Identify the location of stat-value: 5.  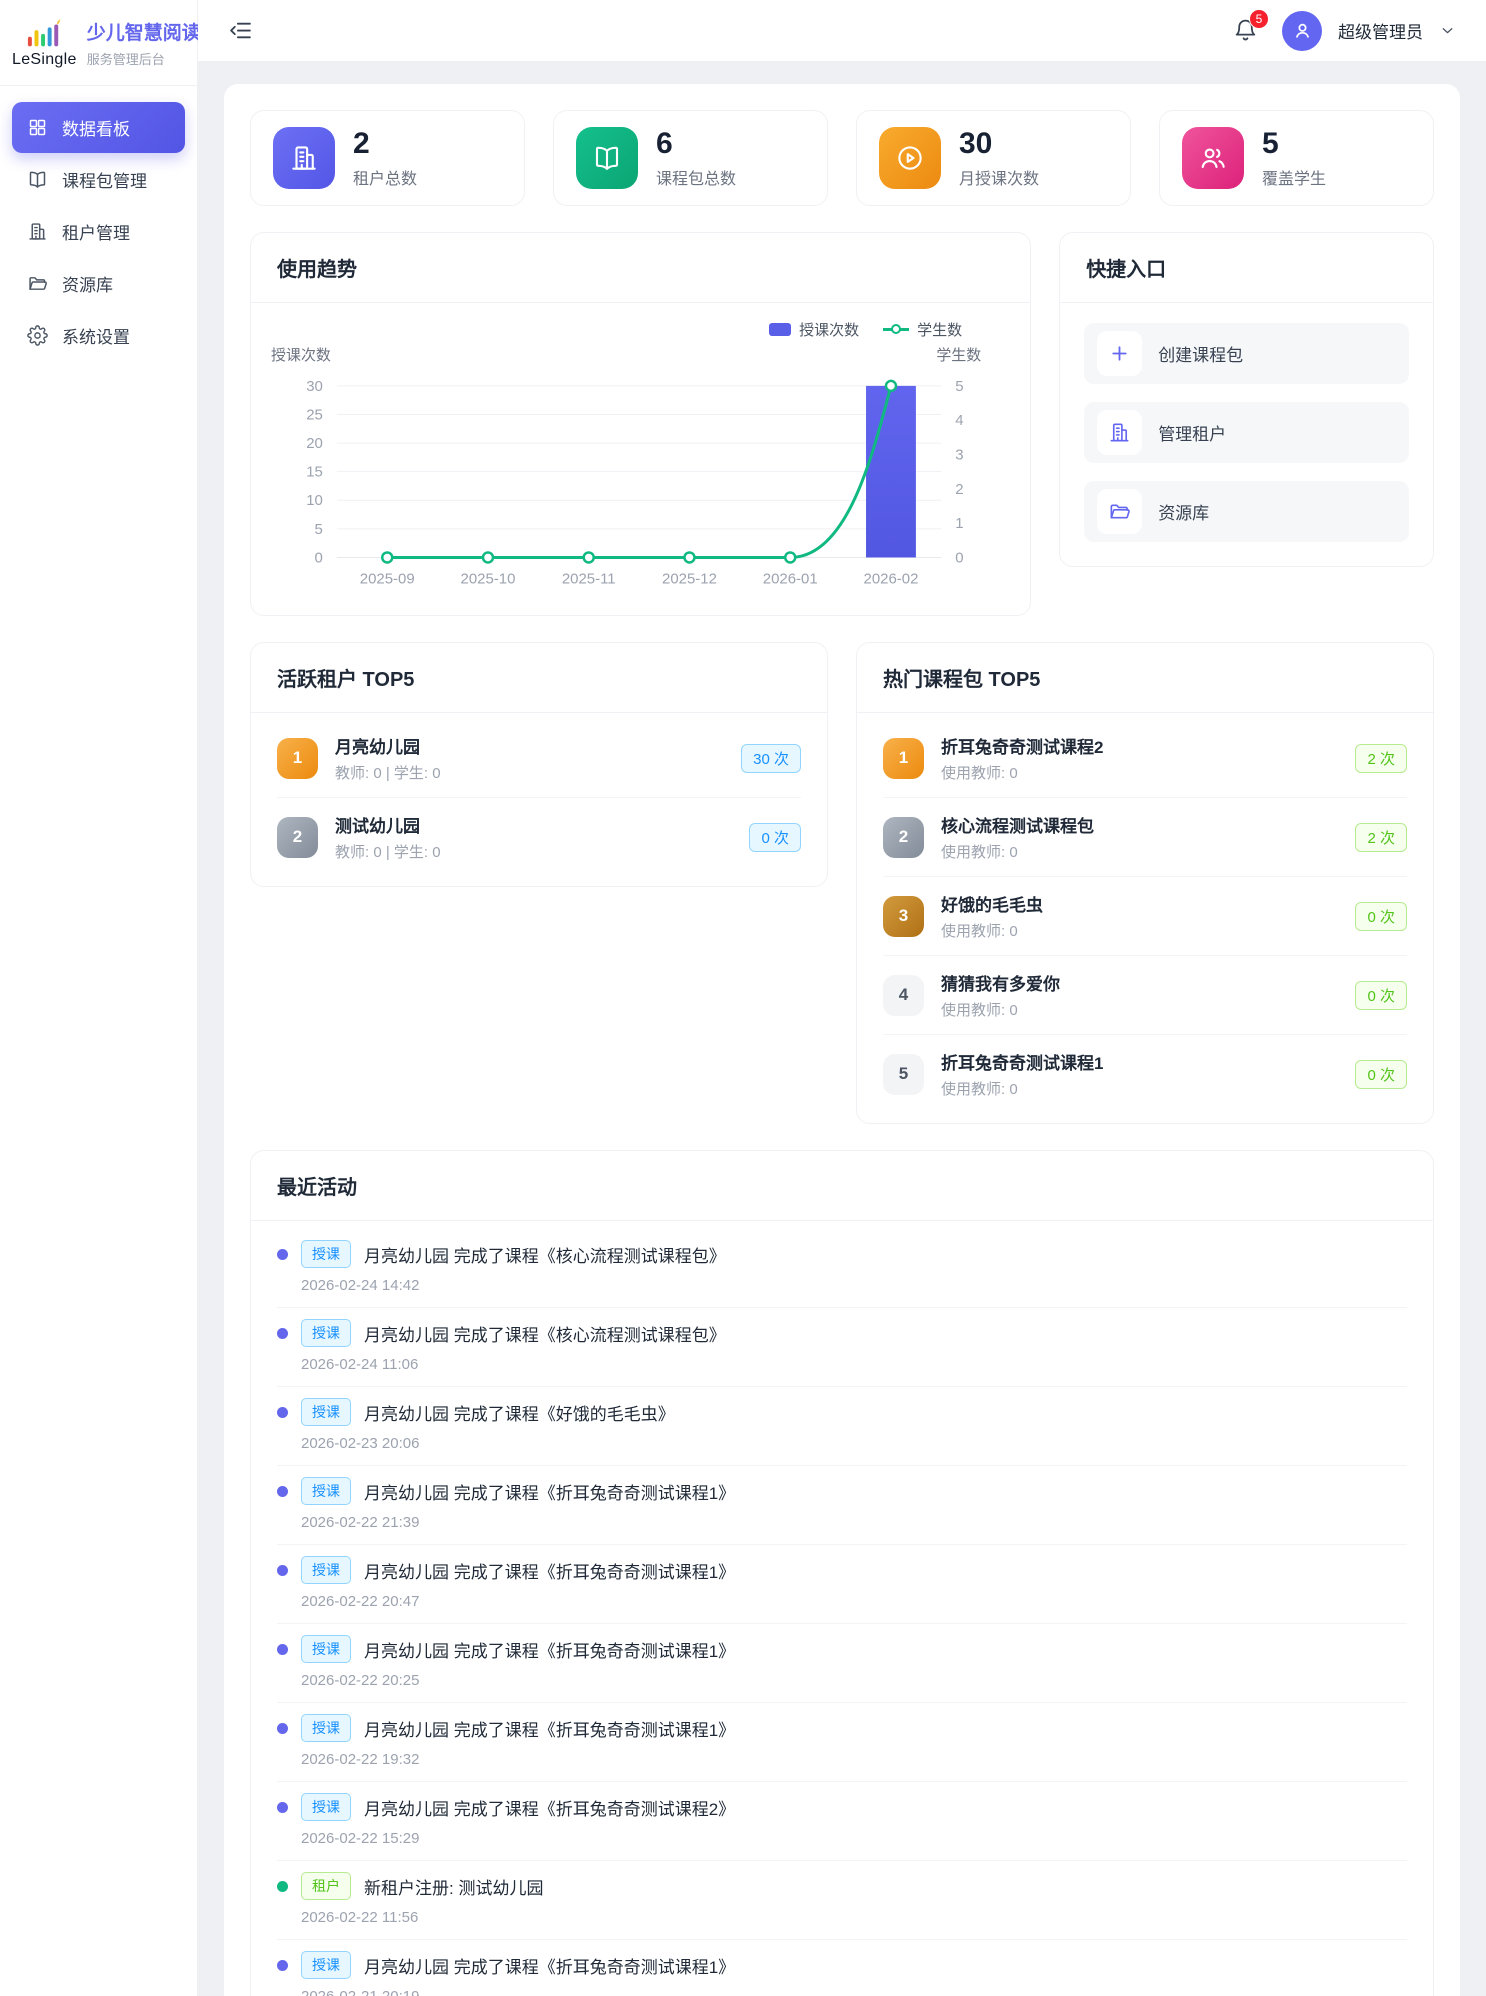
(1270, 143).